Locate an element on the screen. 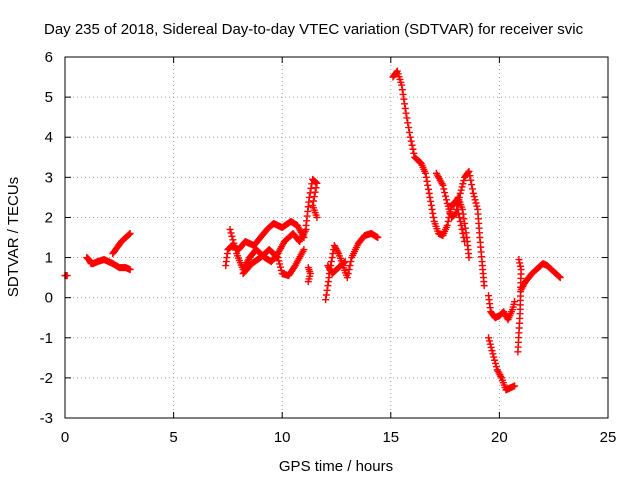 Image resolution: width=640 pixels, height=480 pixels. y-tick-label: 3 is located at coordinates (49, 177).